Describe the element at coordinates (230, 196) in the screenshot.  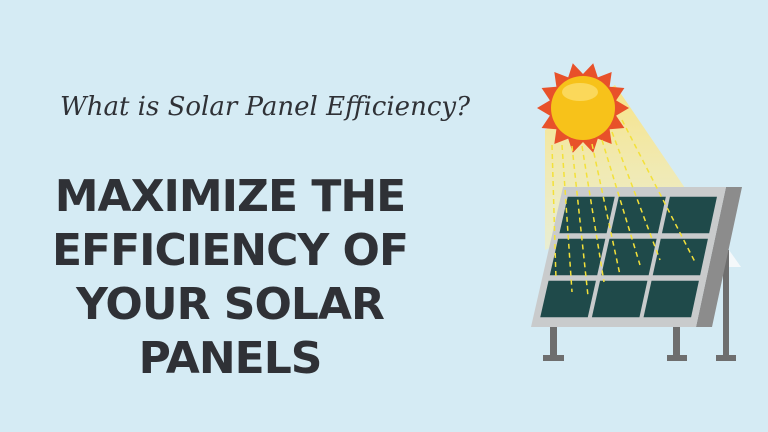
I see `headline-line: MAXIMIZE THE` at that location.